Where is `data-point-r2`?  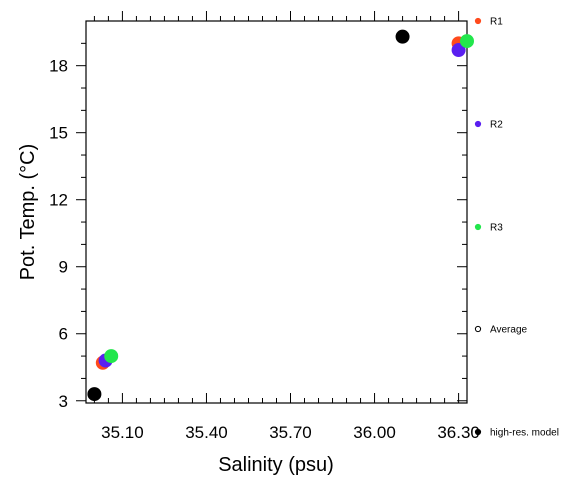 data-point-r2 is located at coordinates (458, 50).